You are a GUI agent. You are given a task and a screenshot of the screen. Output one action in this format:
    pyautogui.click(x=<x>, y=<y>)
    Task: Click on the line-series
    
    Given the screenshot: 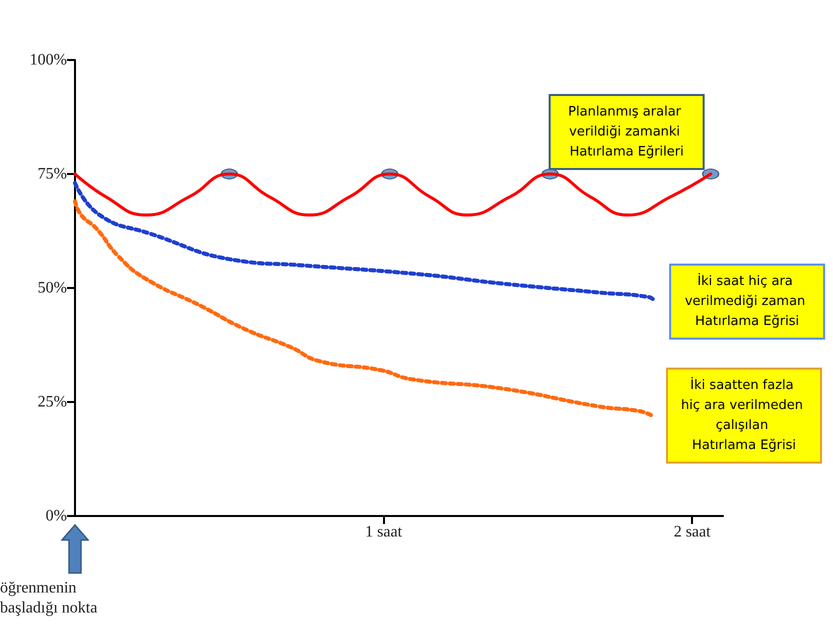 What is the action you would take?
    pyautogui.click(x=365, y=242)
    